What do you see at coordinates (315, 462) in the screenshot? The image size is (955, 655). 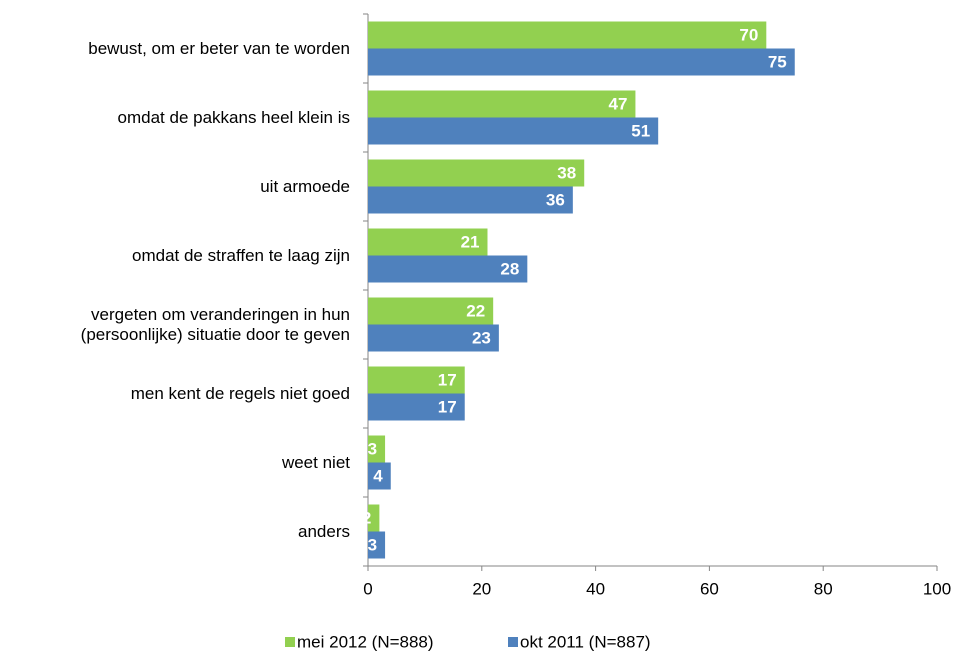 I see `category-label: weet niet` at bounding box center [315, 462].